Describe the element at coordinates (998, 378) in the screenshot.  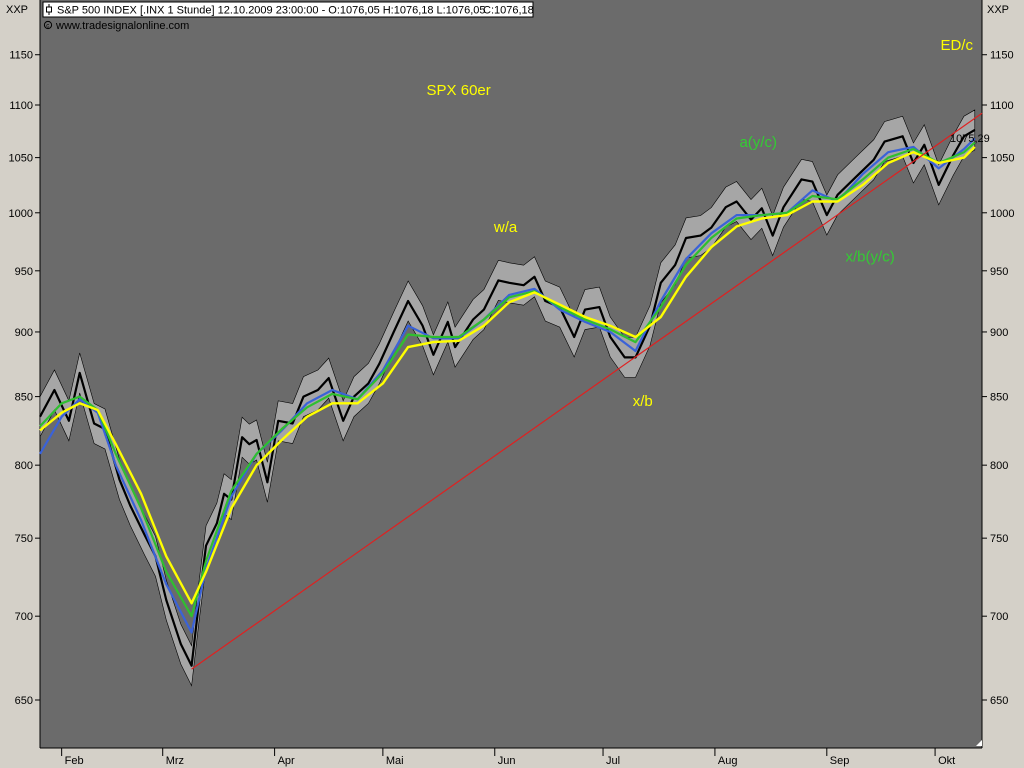
I see `y-axis-right: 650 700 750 800 850 900 950 1000 1050 1100 1150` at that location.